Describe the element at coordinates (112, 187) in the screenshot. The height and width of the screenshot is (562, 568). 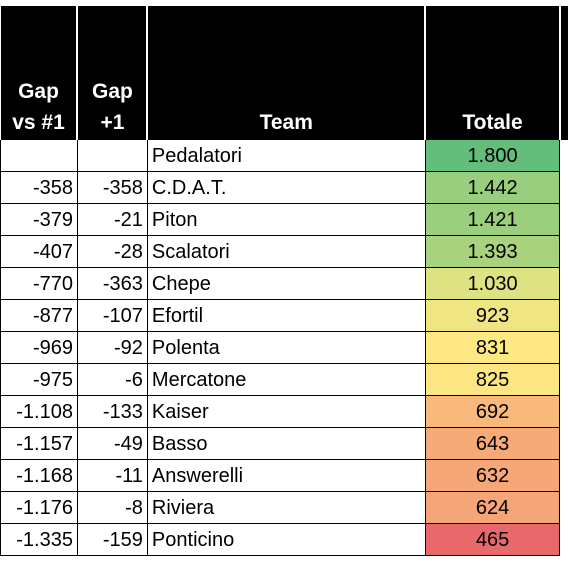
I see `gap-prev-cell: -358` at that location.